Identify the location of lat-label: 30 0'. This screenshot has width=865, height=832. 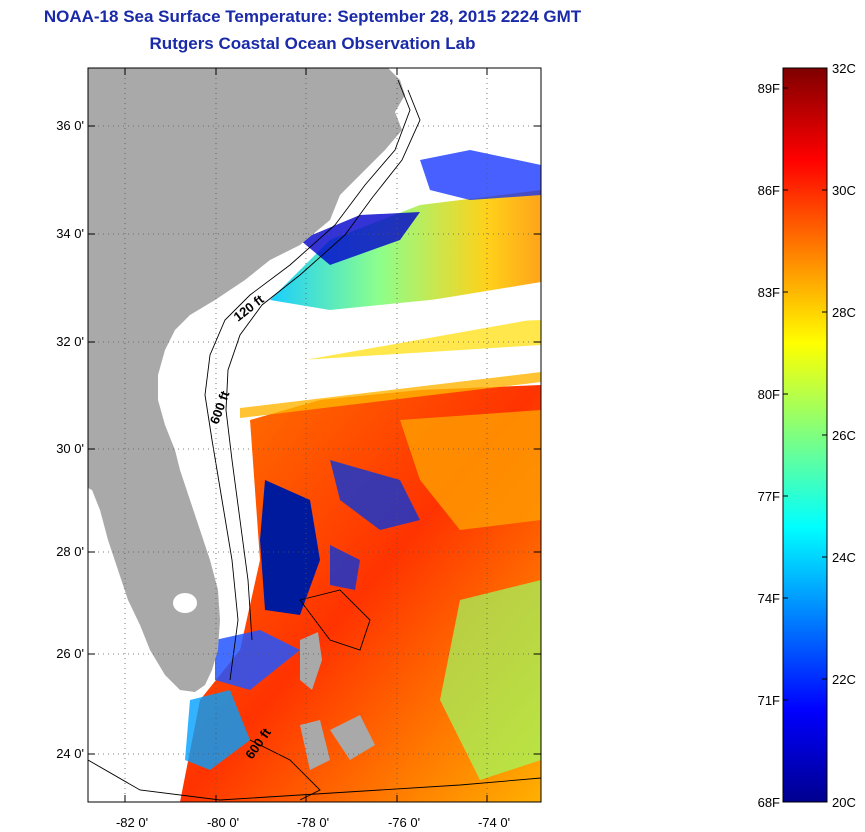
(70, 448).